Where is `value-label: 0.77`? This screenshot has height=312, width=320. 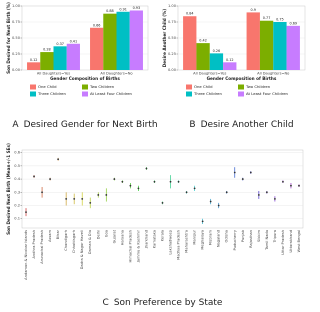
value-label: 0.77 is located at coordinates (267, 18).